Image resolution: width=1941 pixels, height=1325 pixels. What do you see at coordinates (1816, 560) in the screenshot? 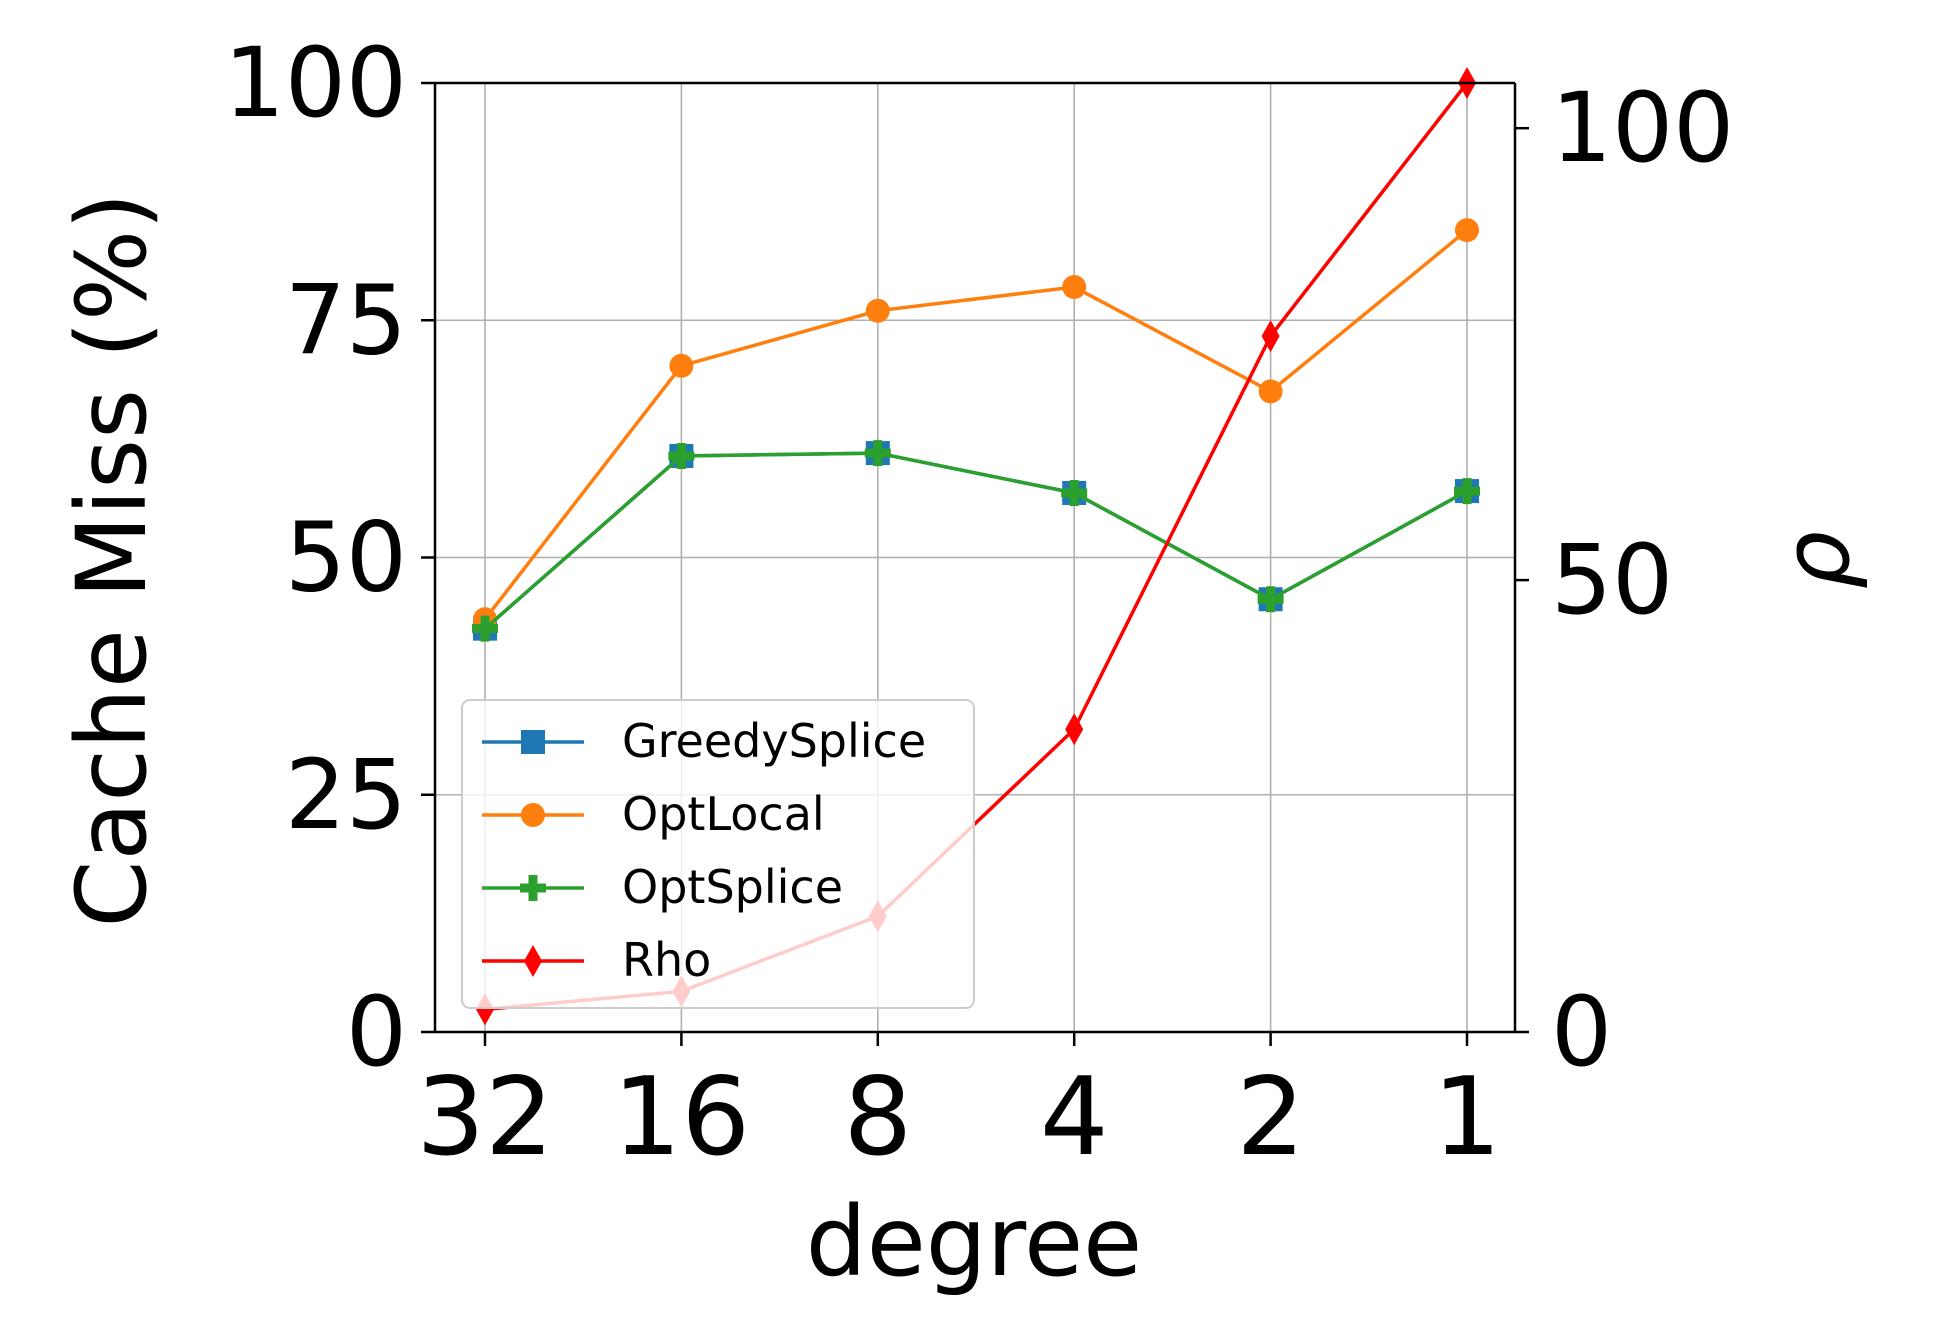
I see `y2-axis-label: ρ` at bounding box center [1816, 560].